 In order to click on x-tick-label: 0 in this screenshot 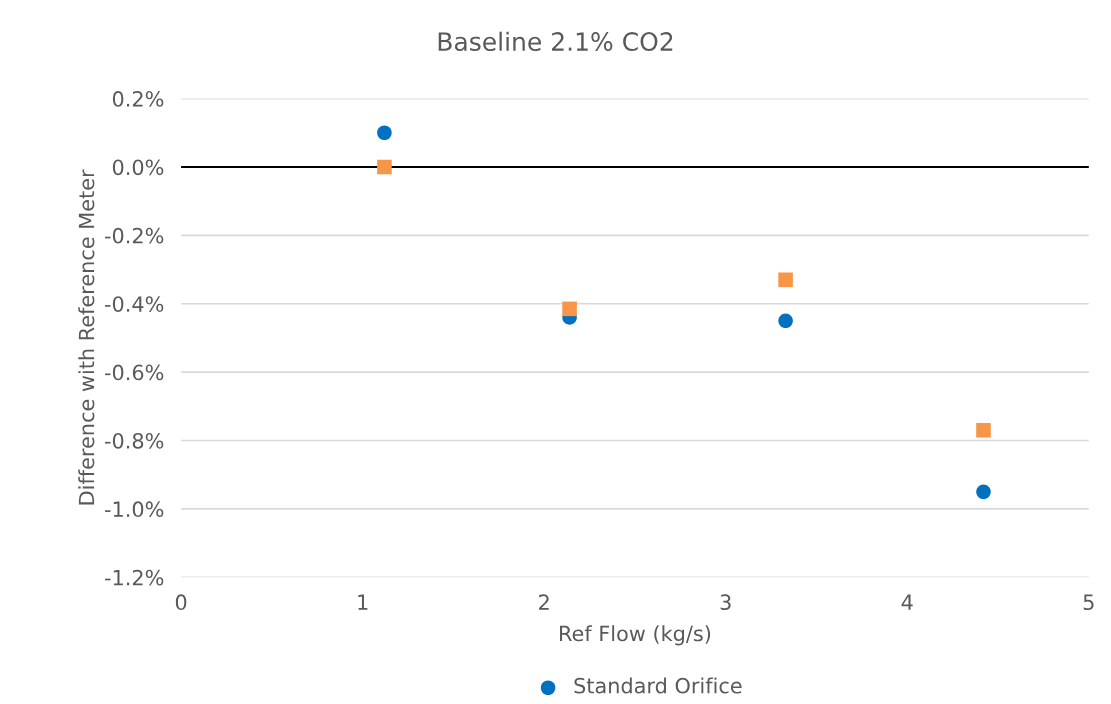, I will do `click(181, 602)`.